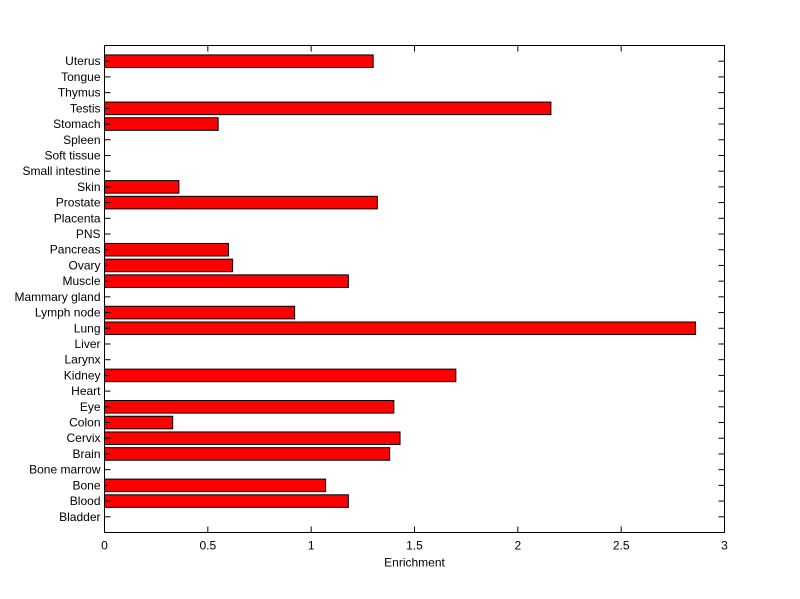  What do you see at coordinates (249, 407) in the screenshot?
I see `bar-eye` at bounding box center [249, 407].